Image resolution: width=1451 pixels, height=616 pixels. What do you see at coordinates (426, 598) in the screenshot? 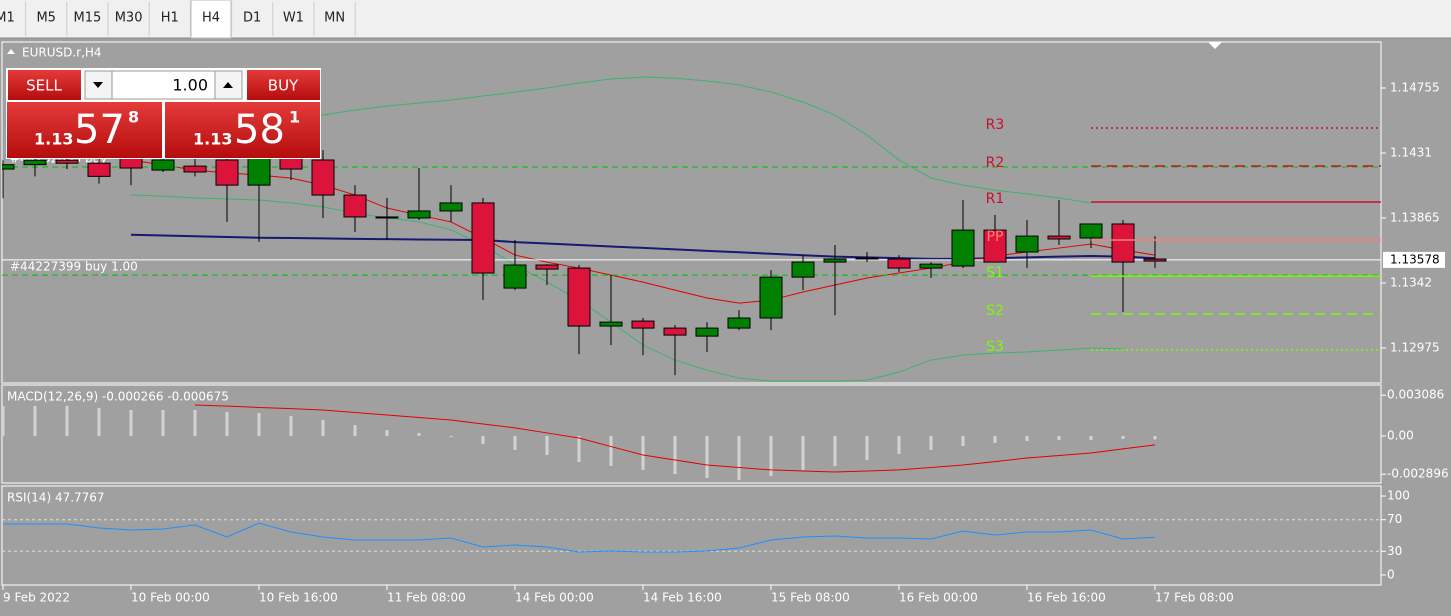
I see `time-label: 11 Feb 08:00` at bounding box center [426, 598].